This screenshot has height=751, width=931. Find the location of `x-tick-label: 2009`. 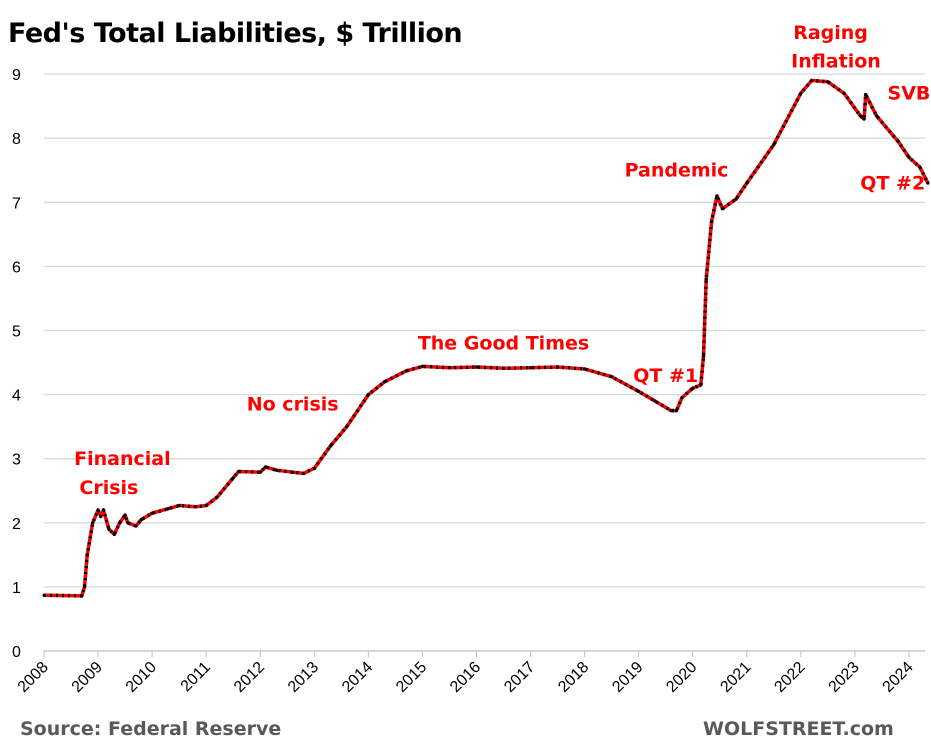

x-tick-label: 2009 is located at coordinates (87, 677).